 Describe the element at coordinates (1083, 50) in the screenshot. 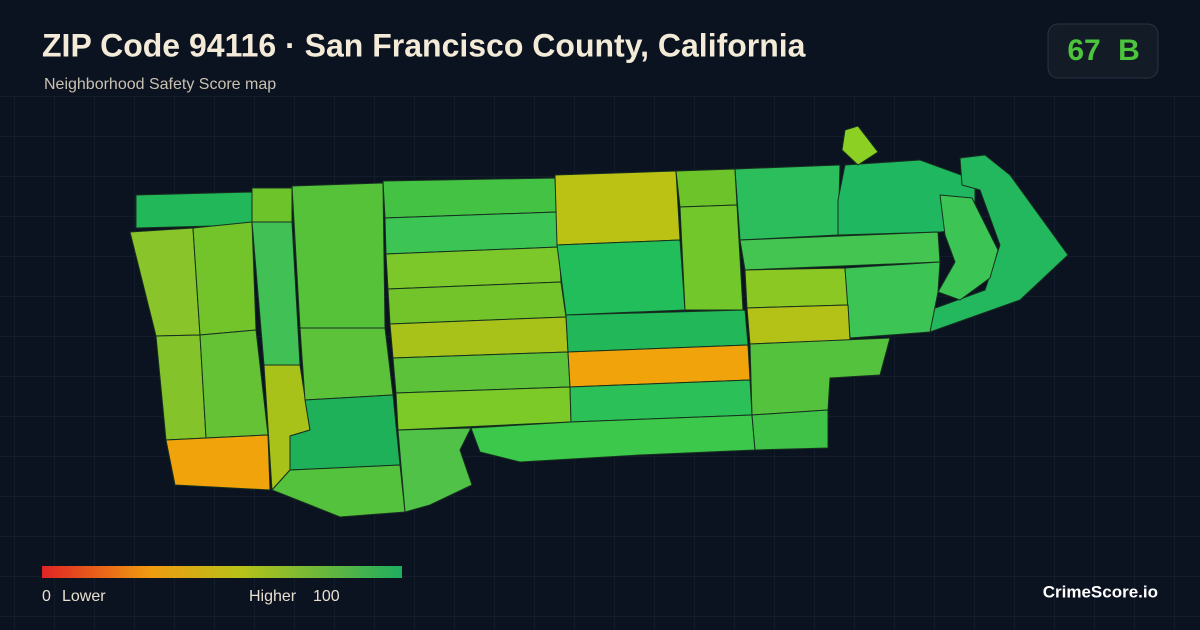

I see `score: 67` at that location.